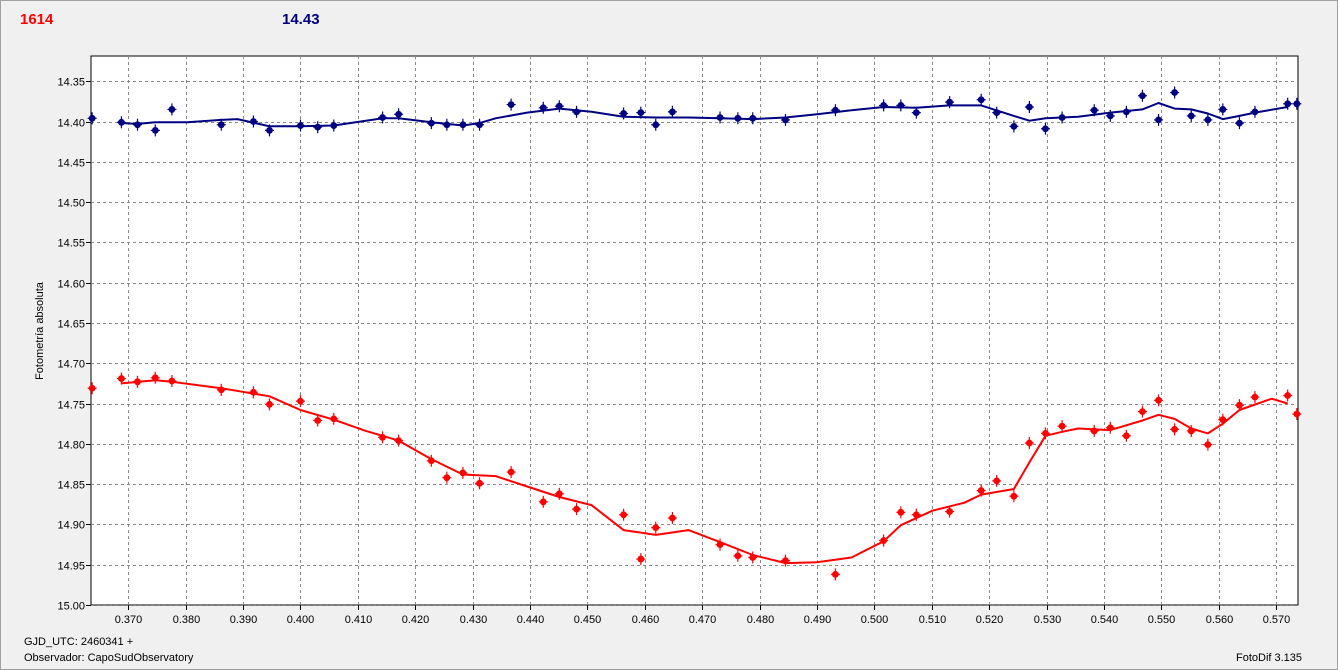  What do you see at coordinates (301, 620) in the screenshot?
I see `x-tick-label: 0.400` at bounding box center [301, 620].